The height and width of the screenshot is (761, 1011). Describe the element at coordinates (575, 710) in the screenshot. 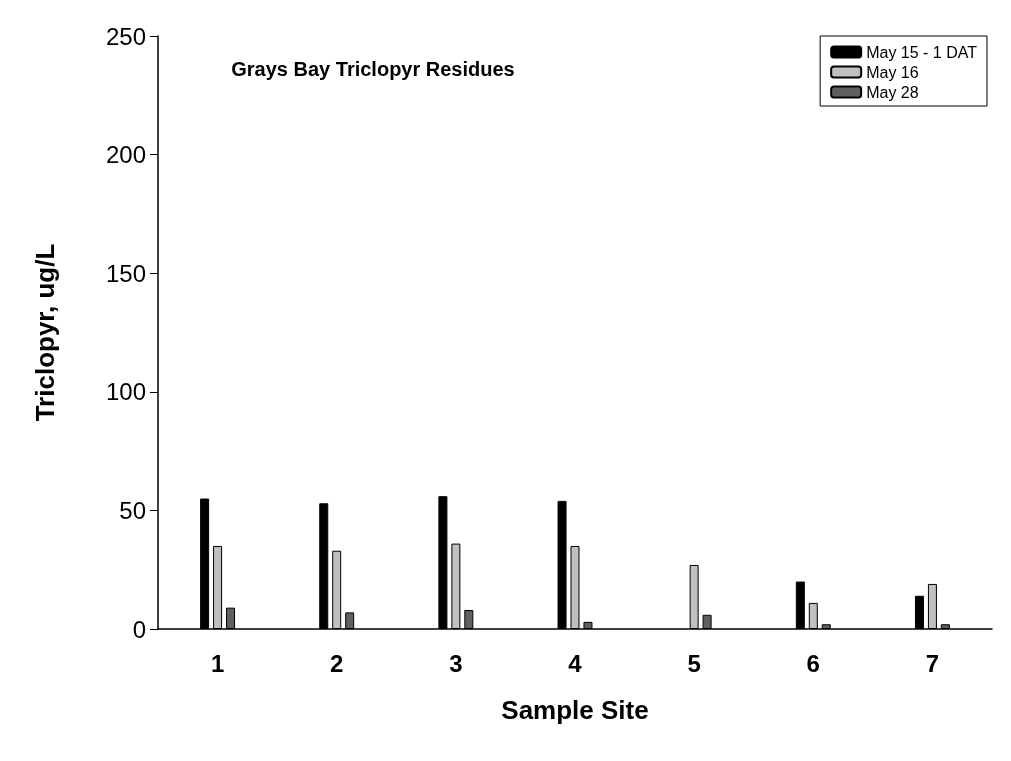

I see `x-axis-title: Sample Site` at that location.